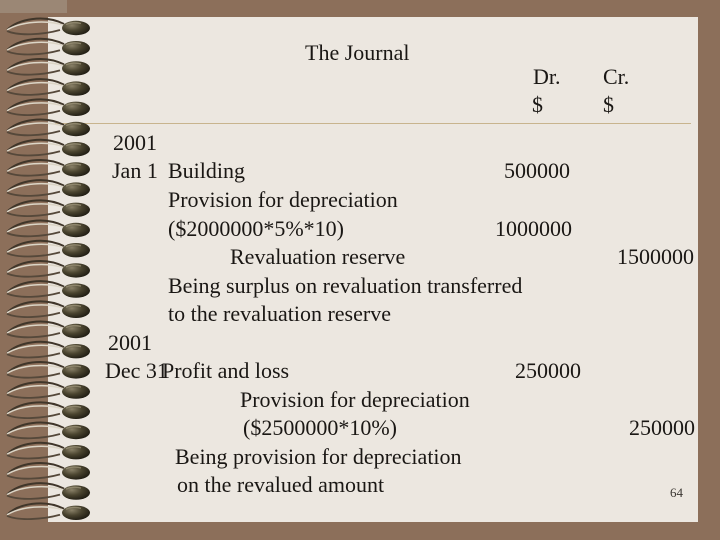 The image size is (720, 540). Describe the element at coordinates (676, 492) in the screenshot. I see `page-number: 64` at that location.